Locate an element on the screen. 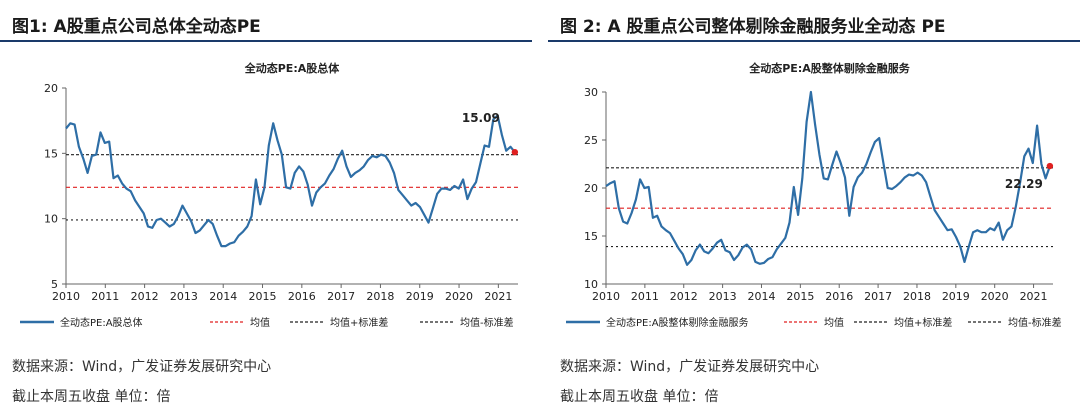  legend-label: 全动态PE:A股总体 is located at coordinates (101, 322).